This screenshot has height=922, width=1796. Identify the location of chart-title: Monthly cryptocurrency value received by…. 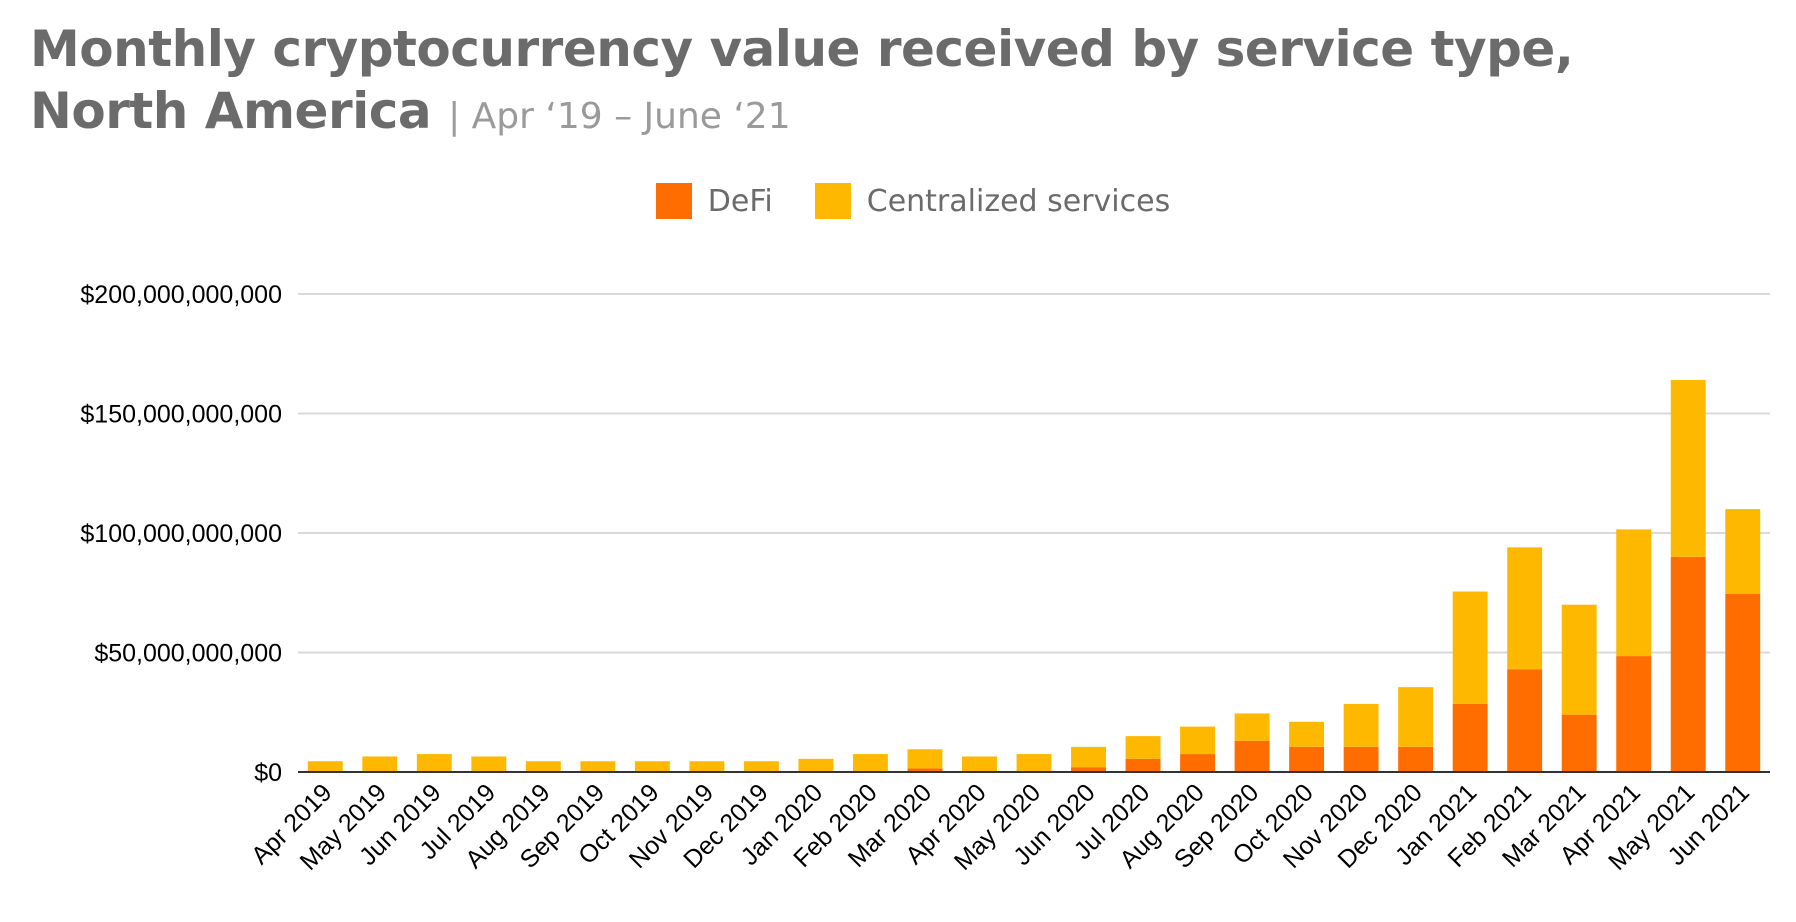
(802, 83).